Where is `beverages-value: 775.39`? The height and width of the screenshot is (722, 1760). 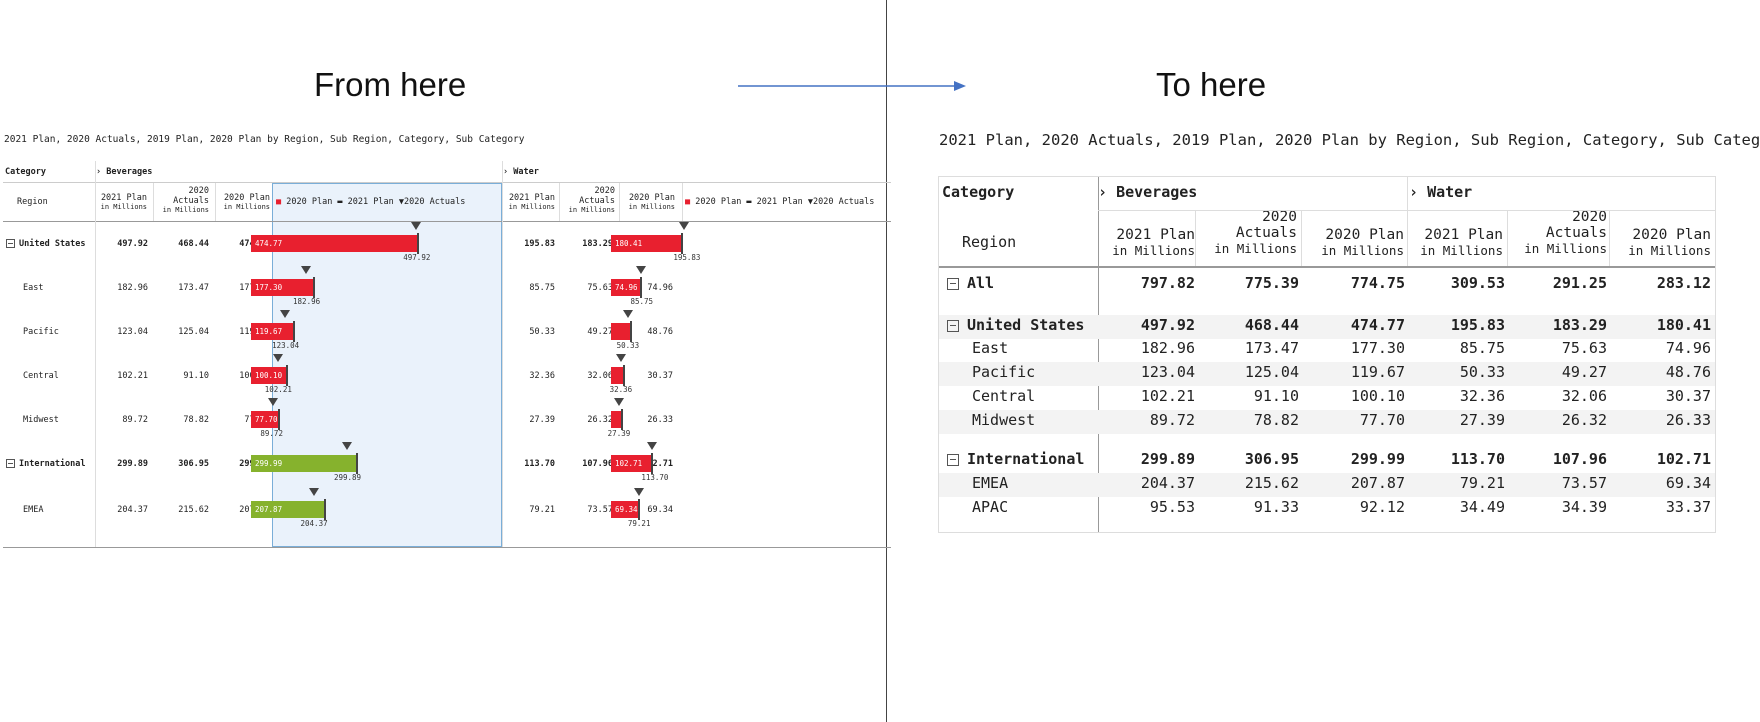
beverages-value: 775.39 is located at coordinates (1271, 283).